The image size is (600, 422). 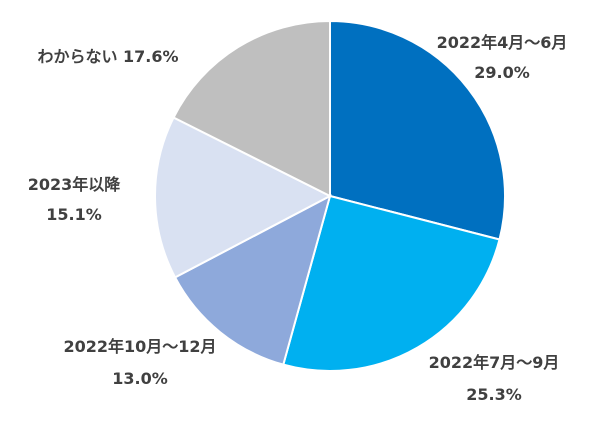 I want to click on slice-label-1: 2022年4月～6月, so click(x=502, y=42).